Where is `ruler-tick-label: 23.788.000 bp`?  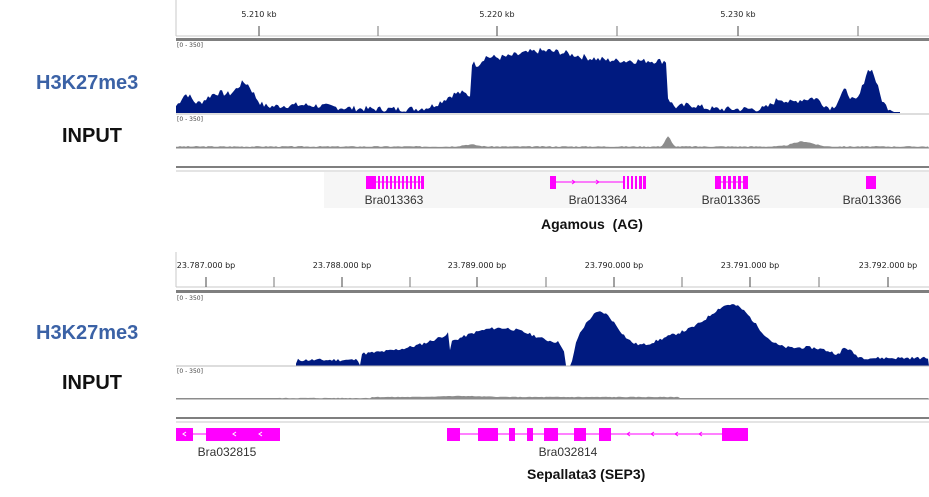 ruler-tick-label: 23.788.000 bp is located at coordinates (342, 265).